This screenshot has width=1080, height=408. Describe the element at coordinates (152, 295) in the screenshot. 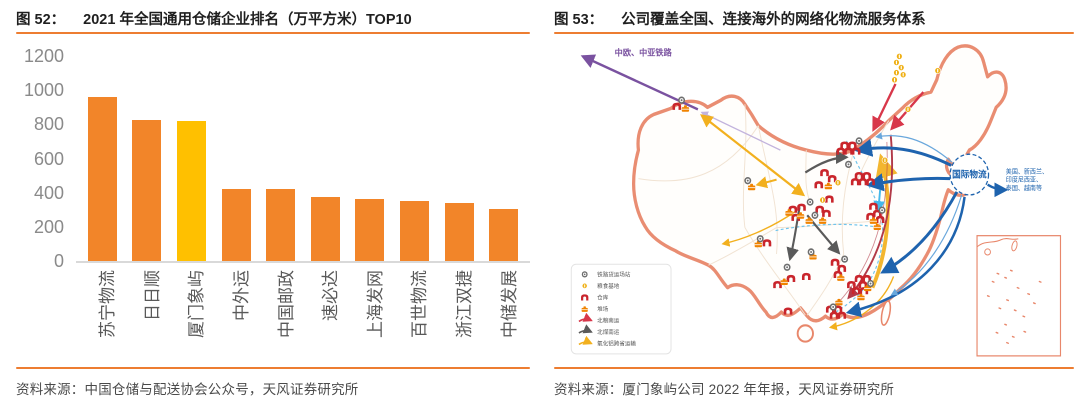

I see `x-label-日日顺: 日日顺` at that location.